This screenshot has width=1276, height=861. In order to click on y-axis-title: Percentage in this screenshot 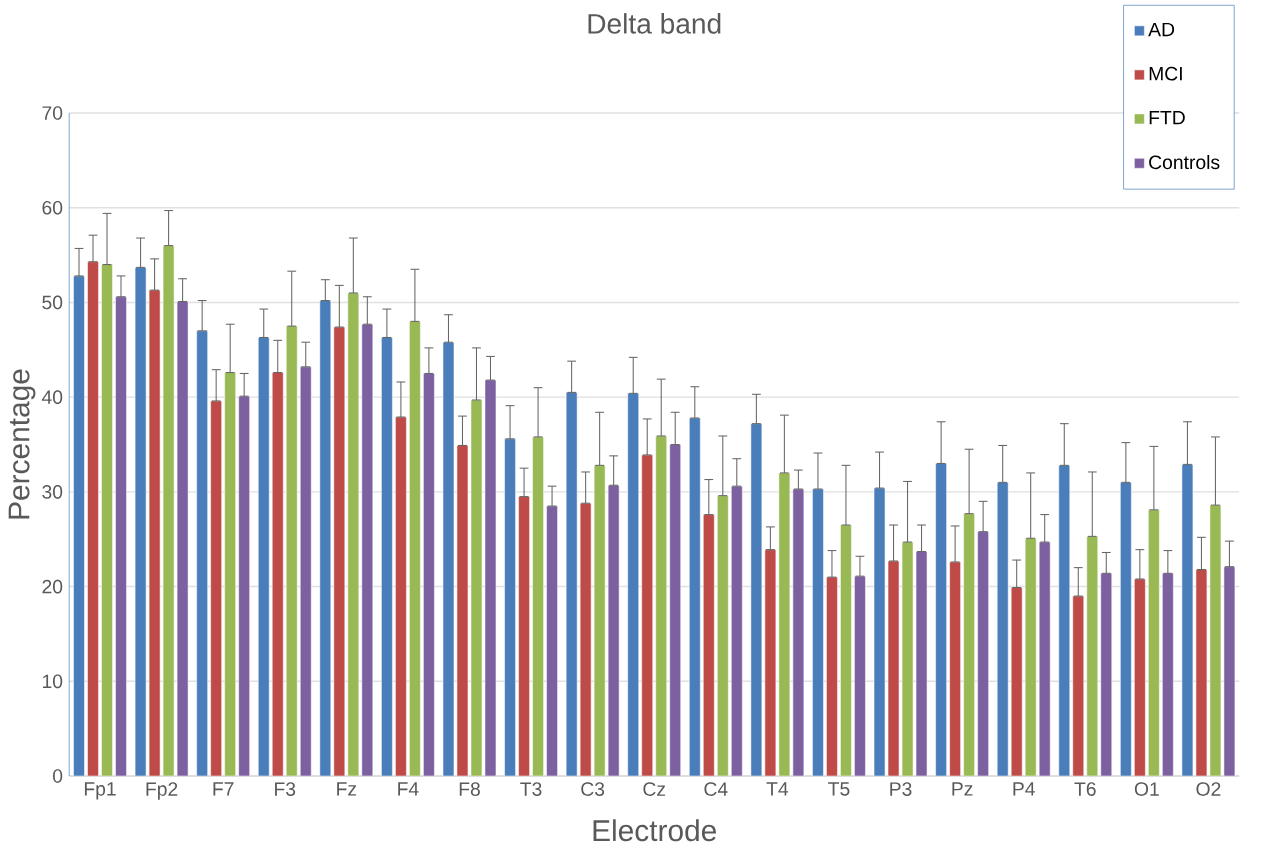, I will do `click(22, 444)`.